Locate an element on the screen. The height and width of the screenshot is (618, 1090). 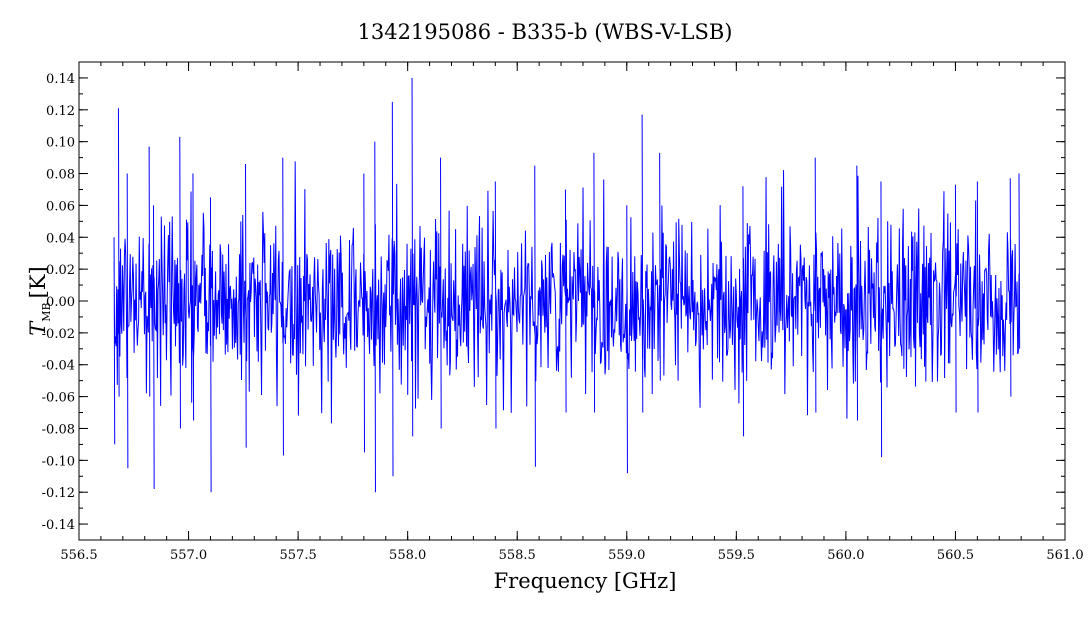
svg-text:TMB[K]: TMB [K] is located at coordinates (39, 300).